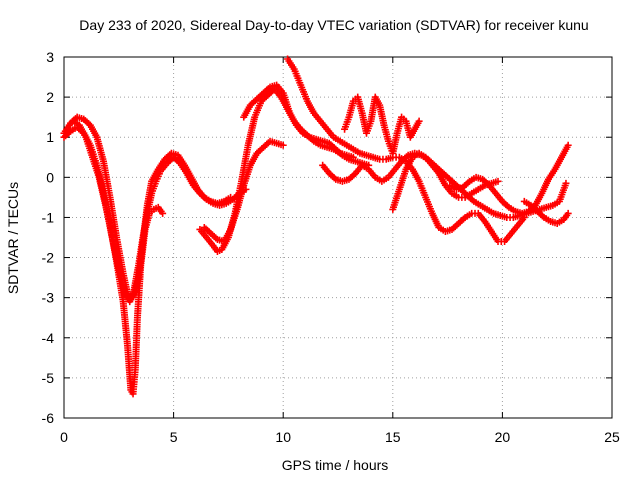 The height and width of the screenshot is (480, 640). I want to click on y-tick-label: -5, so click(48, 378).